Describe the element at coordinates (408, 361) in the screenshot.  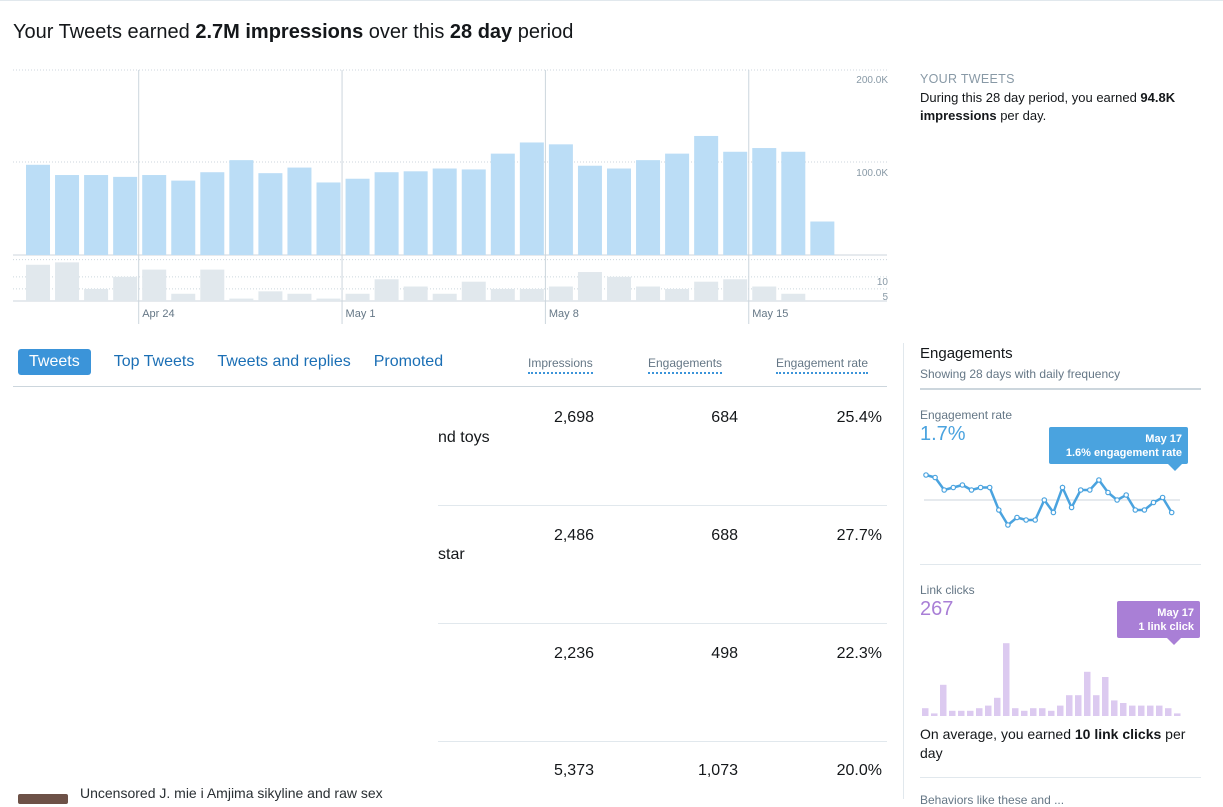
I see `tab-promoted: Promoted` at that location.